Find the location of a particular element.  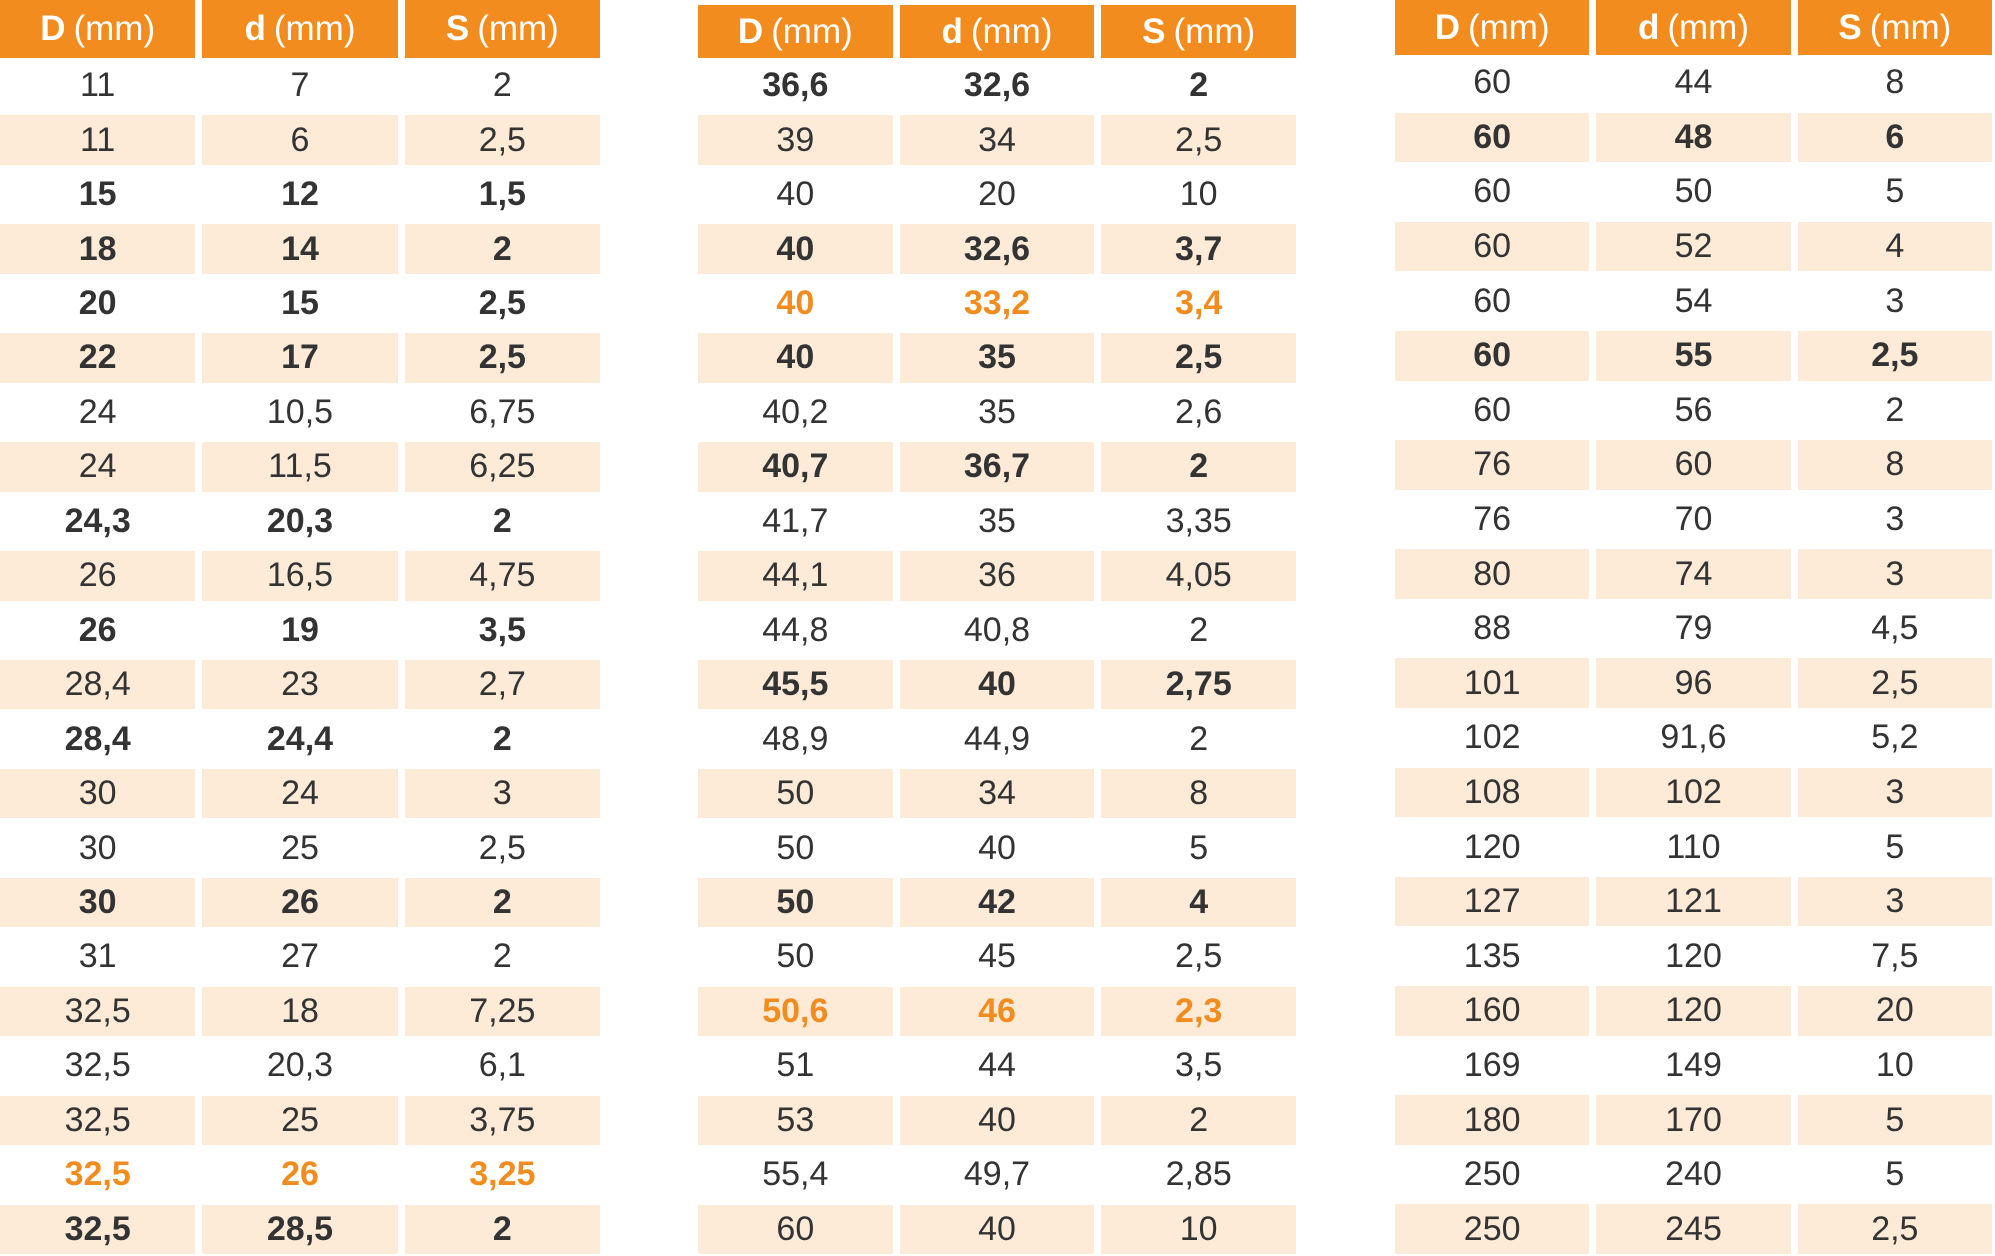

table-cell-outer-diameter: 160 is located at coordinates (1492, 1010).